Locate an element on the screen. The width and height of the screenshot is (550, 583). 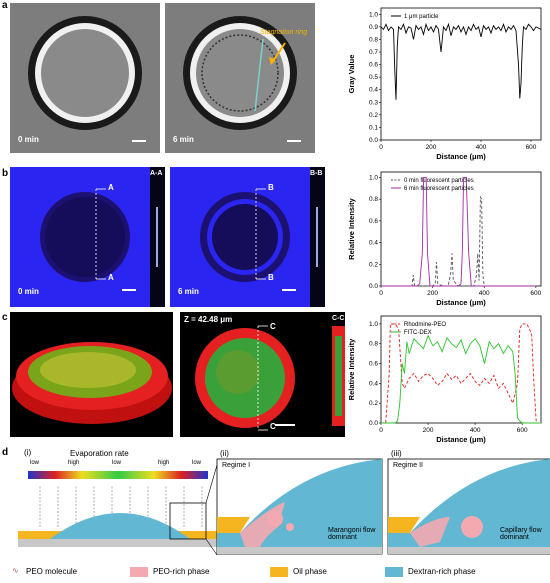
confocal-section-image: Z = 42.48 μm C-C C C is located at coordinates (262, 374).